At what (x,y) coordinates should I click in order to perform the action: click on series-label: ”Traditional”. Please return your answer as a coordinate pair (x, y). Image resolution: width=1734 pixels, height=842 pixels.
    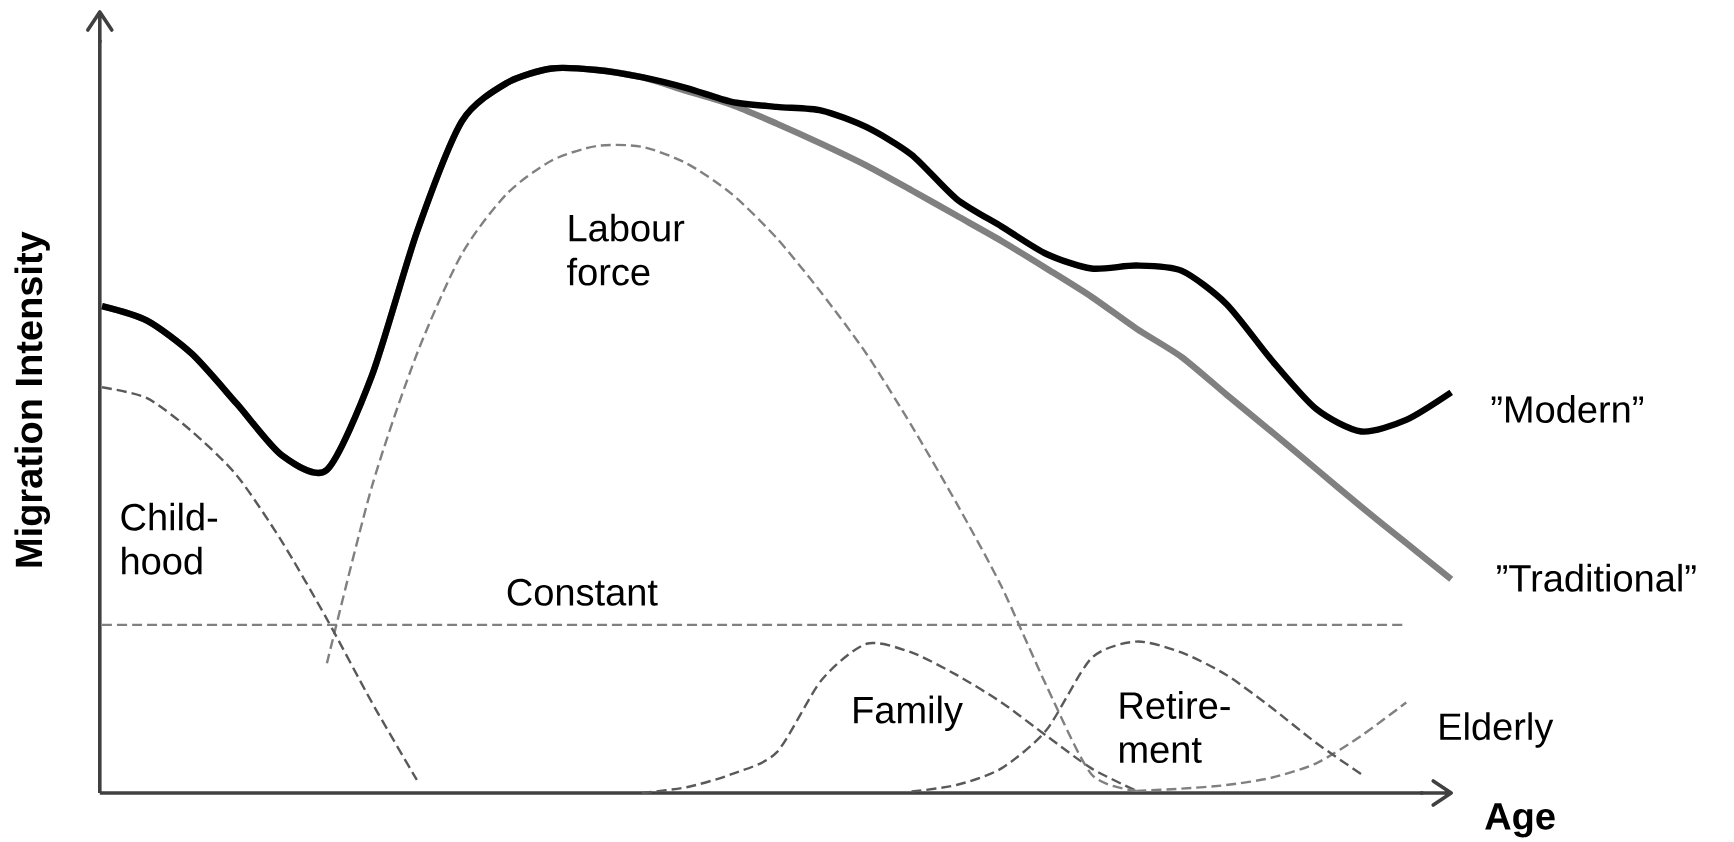
    Looking at the image, I should click on (1596, 577).